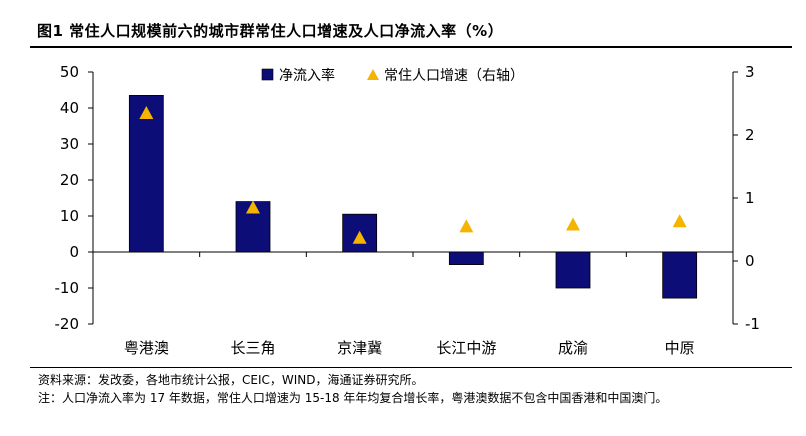 The width and height of the screenshot is (806, 436). What do you see at coordinates (69, 144) in the screenshot?
I see `left-tick-label: 30` at bounding box center [69, 144].